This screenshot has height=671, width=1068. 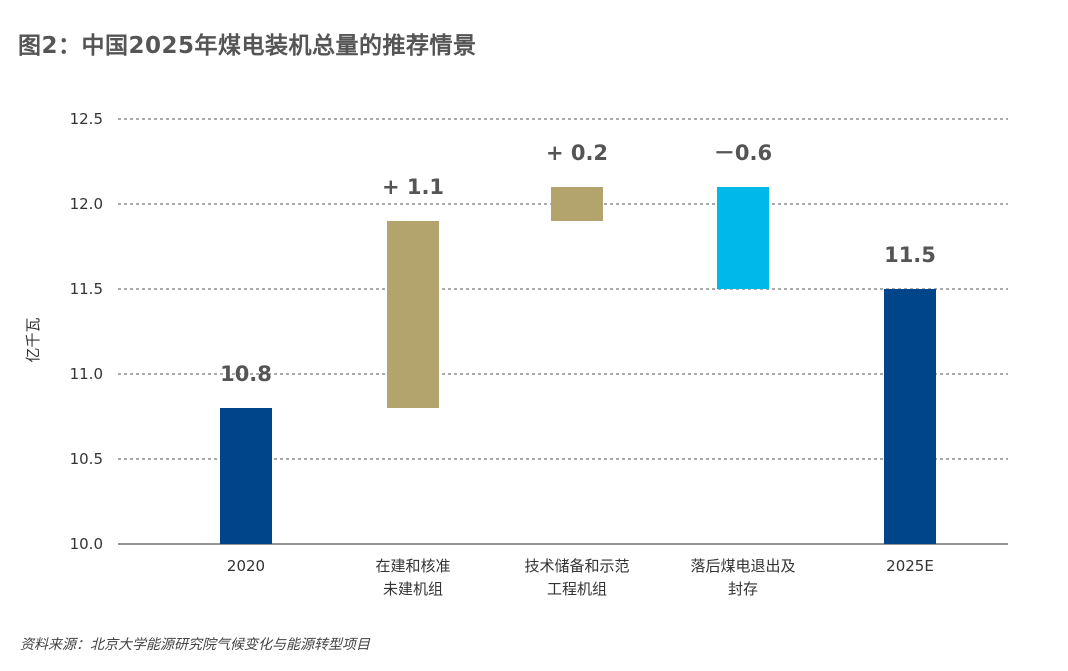 What do you see at coordinates (86, 374) in the screenshot?
I see `y-tick-label: 11.0` at bounding box center [86, 374].